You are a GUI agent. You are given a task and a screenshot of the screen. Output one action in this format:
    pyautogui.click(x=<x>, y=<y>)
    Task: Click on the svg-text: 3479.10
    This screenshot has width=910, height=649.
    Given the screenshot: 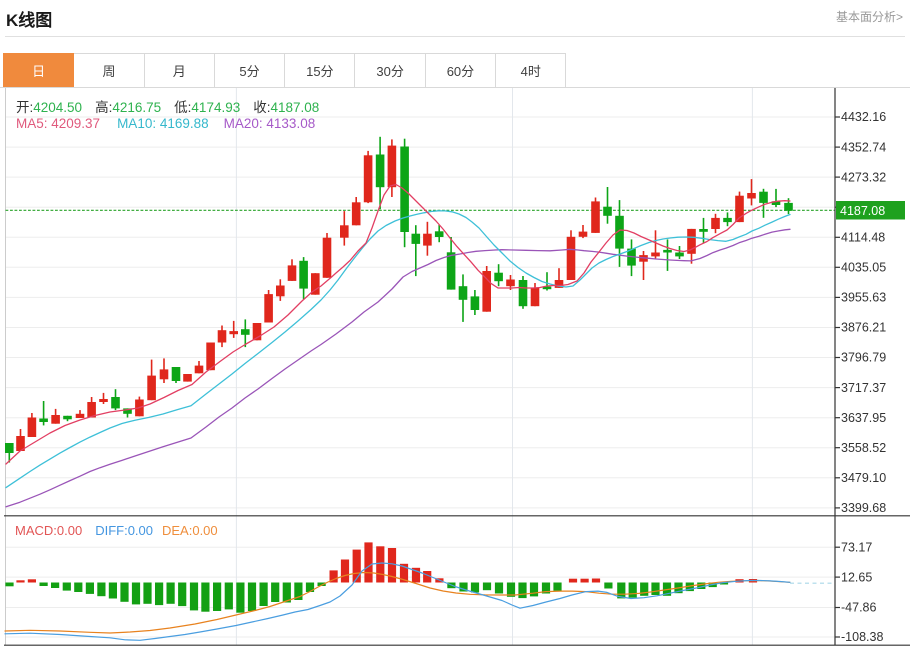 What is the action you would take?
    pyautogui.click(x=863, y=478)
    